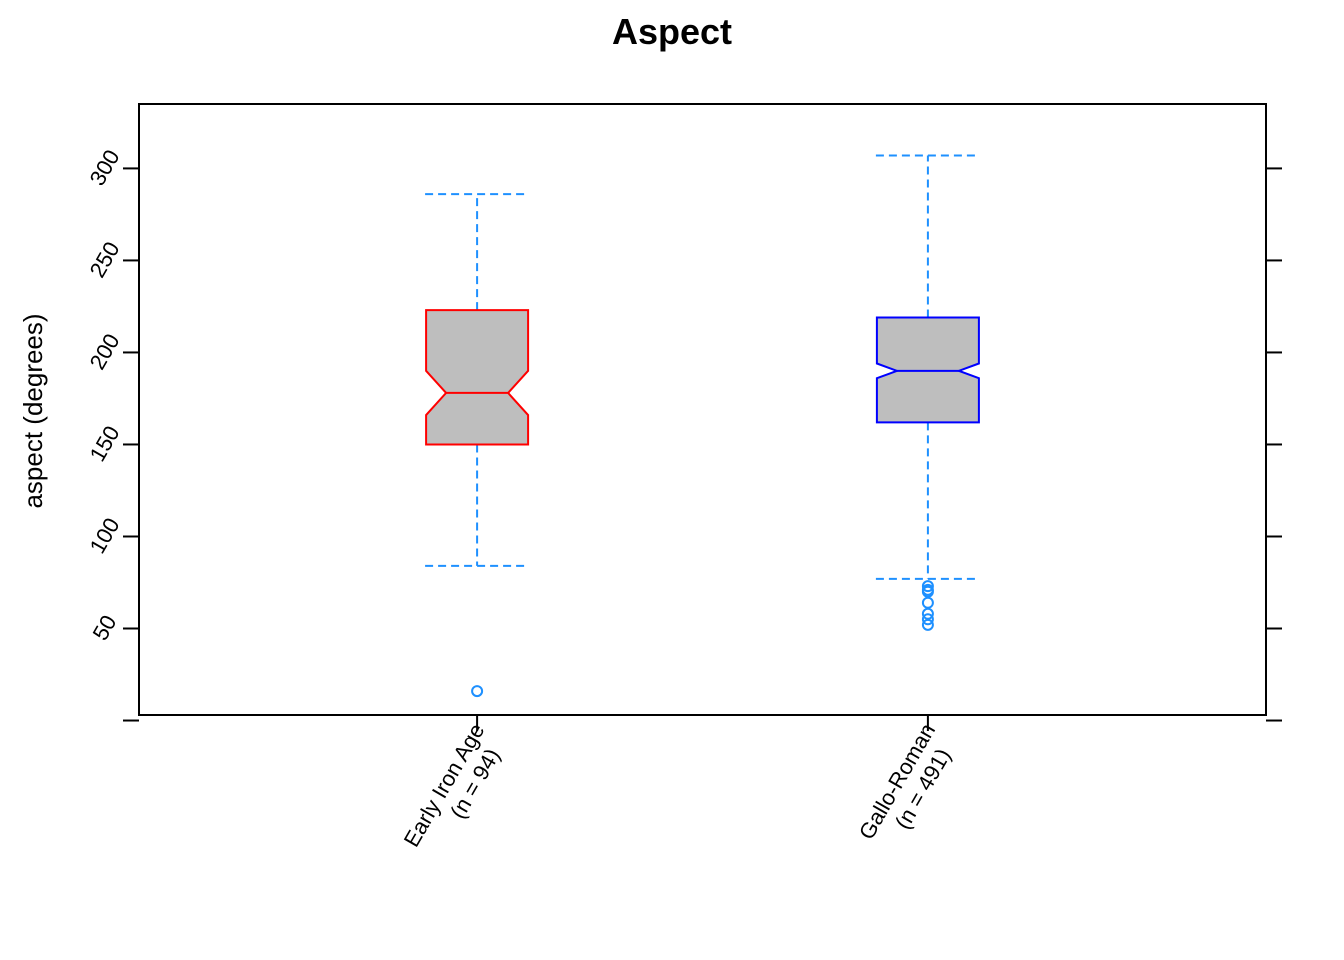 The width and height of the screenshot is (1344, 960). I want to click on y-axis-label: aspect (degrees), so click(33, 410).